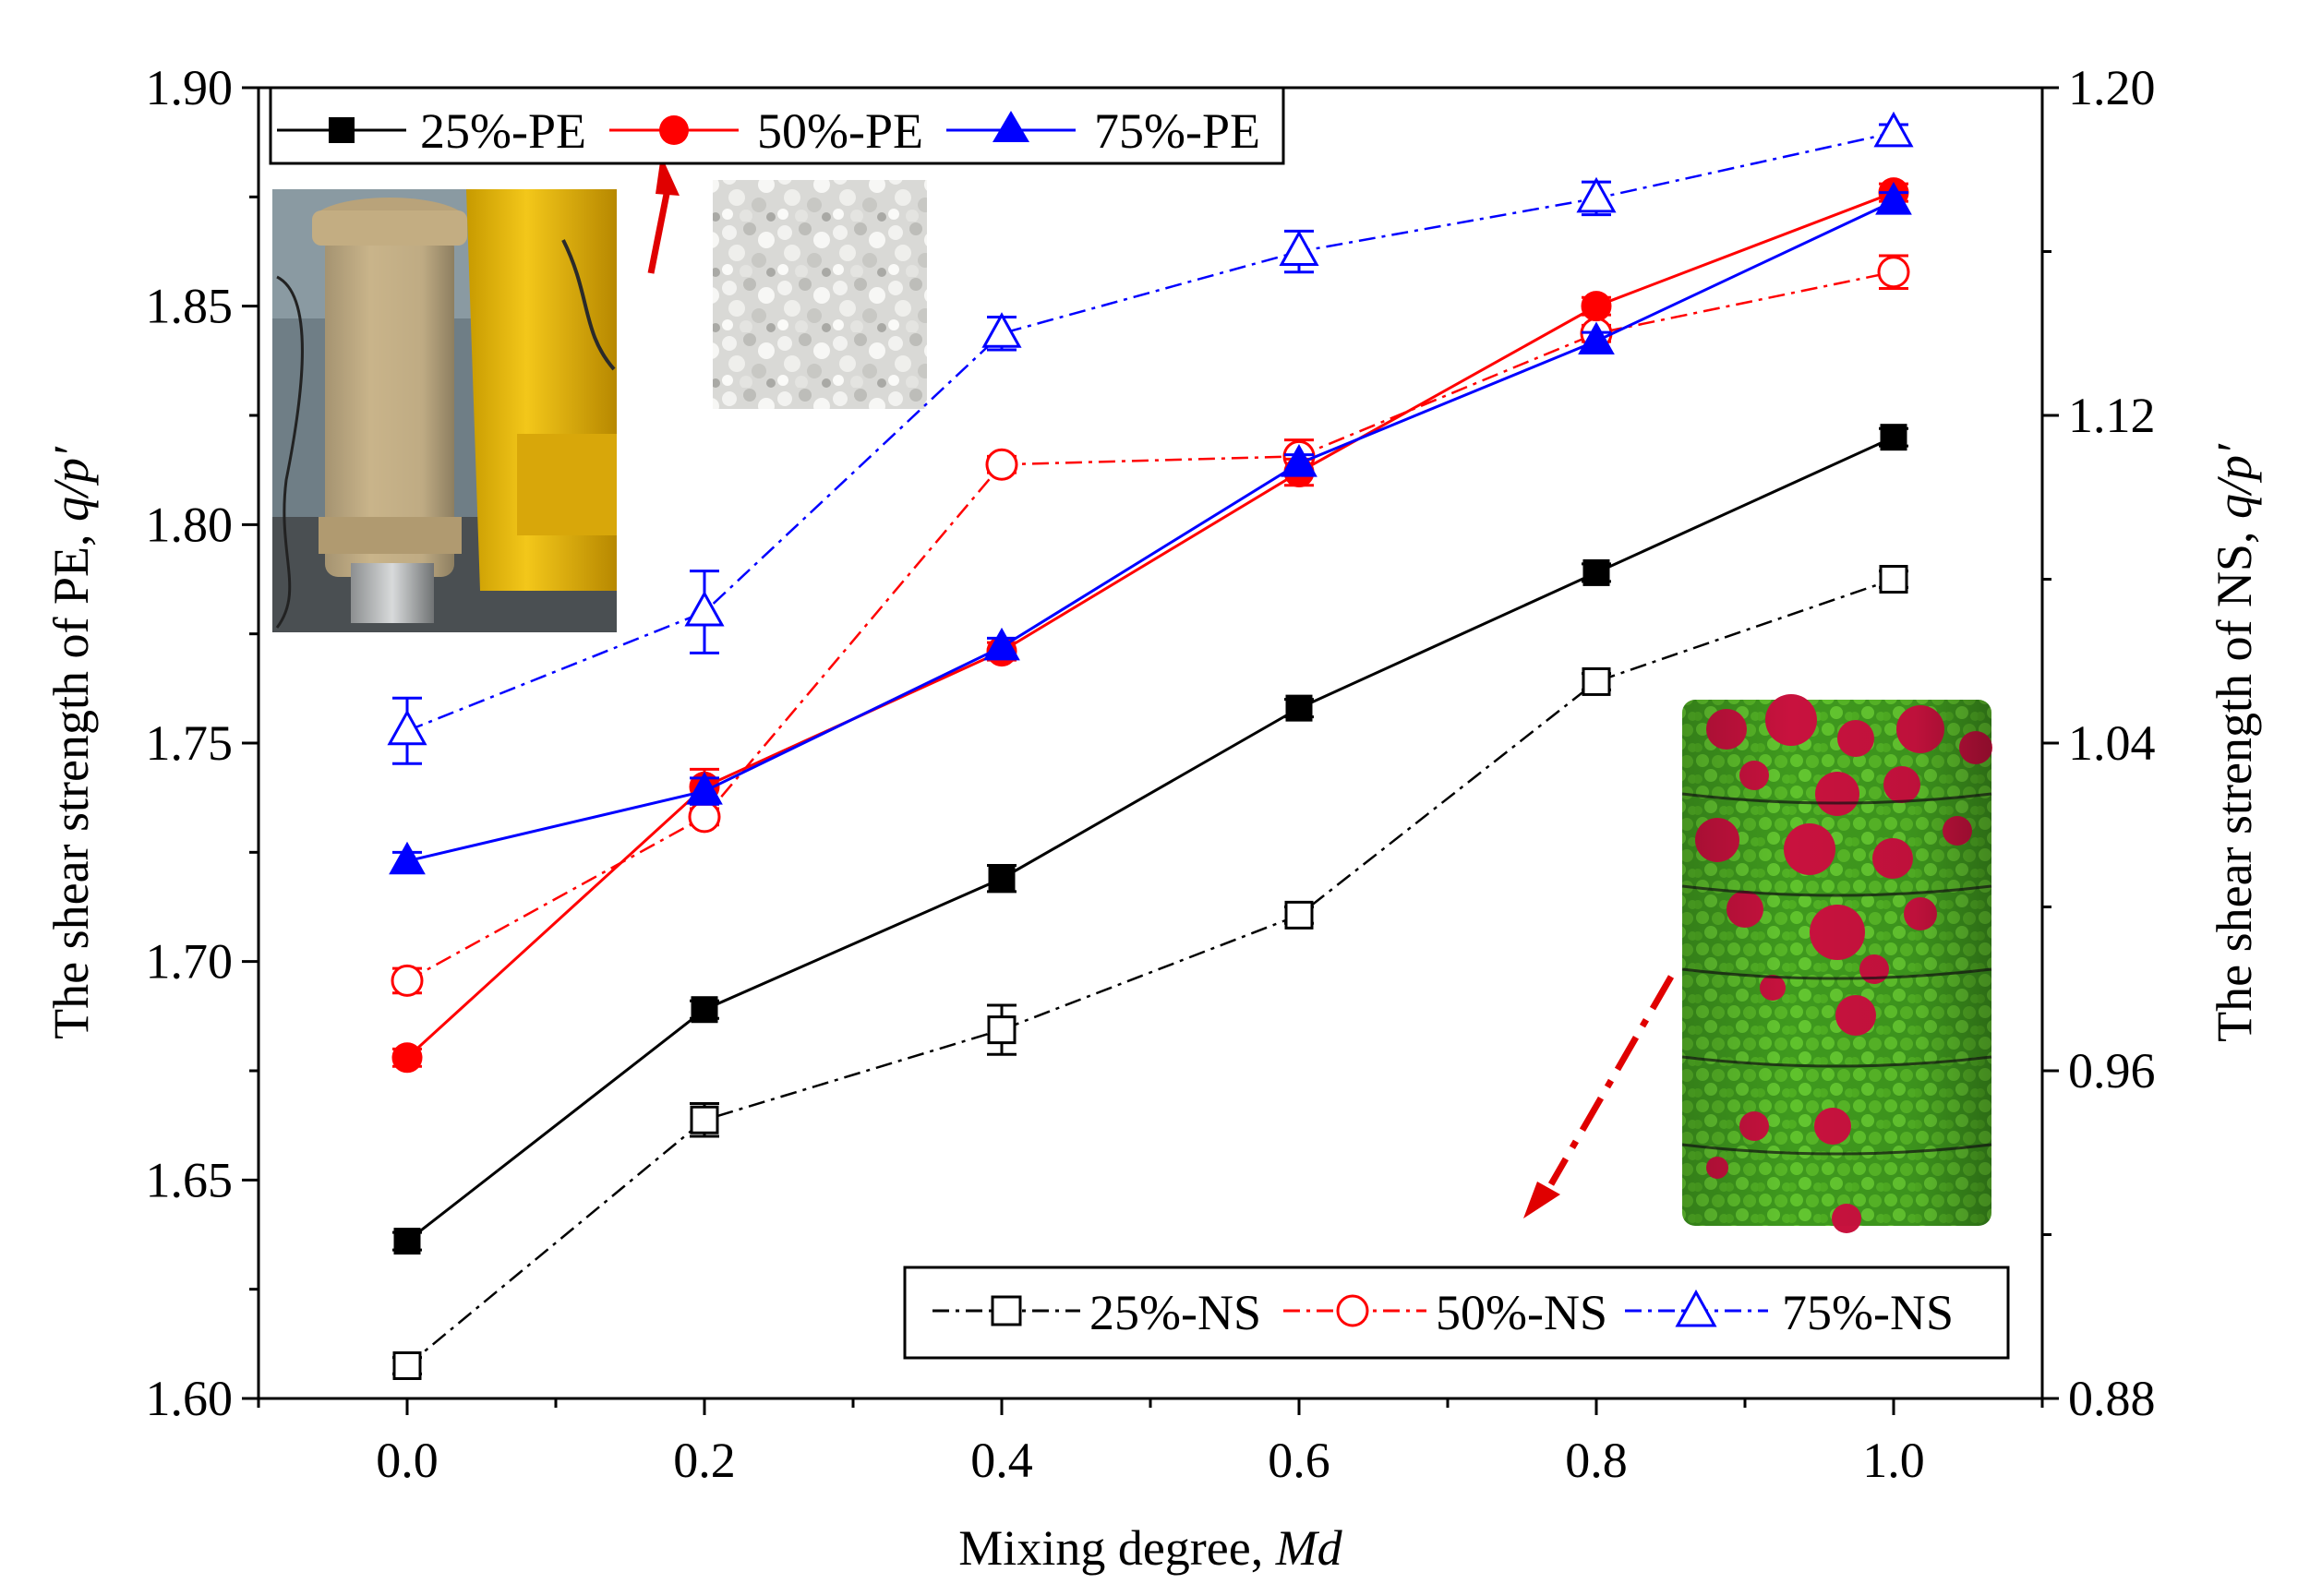 This screenshot has height=1596, width=2298. Describe the element at coordinates (190, 306) in the screenshot. I see `left-y-tick-label: 1.85` at that location.